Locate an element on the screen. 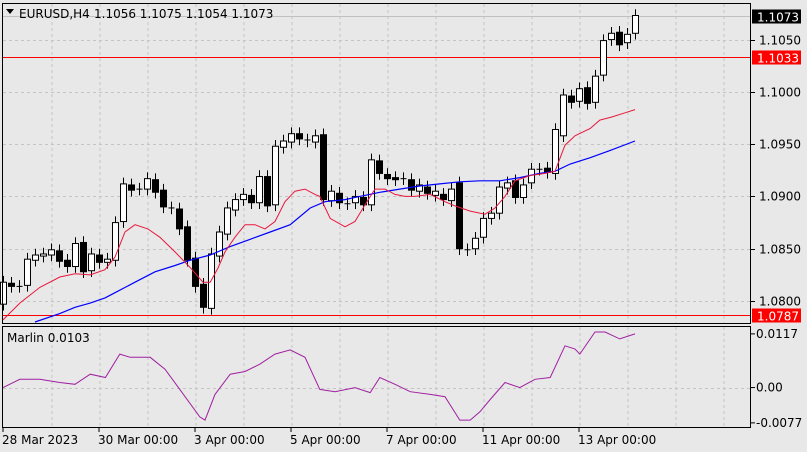  level-price-label: 1.0787 is located at coordinates (778, 317).